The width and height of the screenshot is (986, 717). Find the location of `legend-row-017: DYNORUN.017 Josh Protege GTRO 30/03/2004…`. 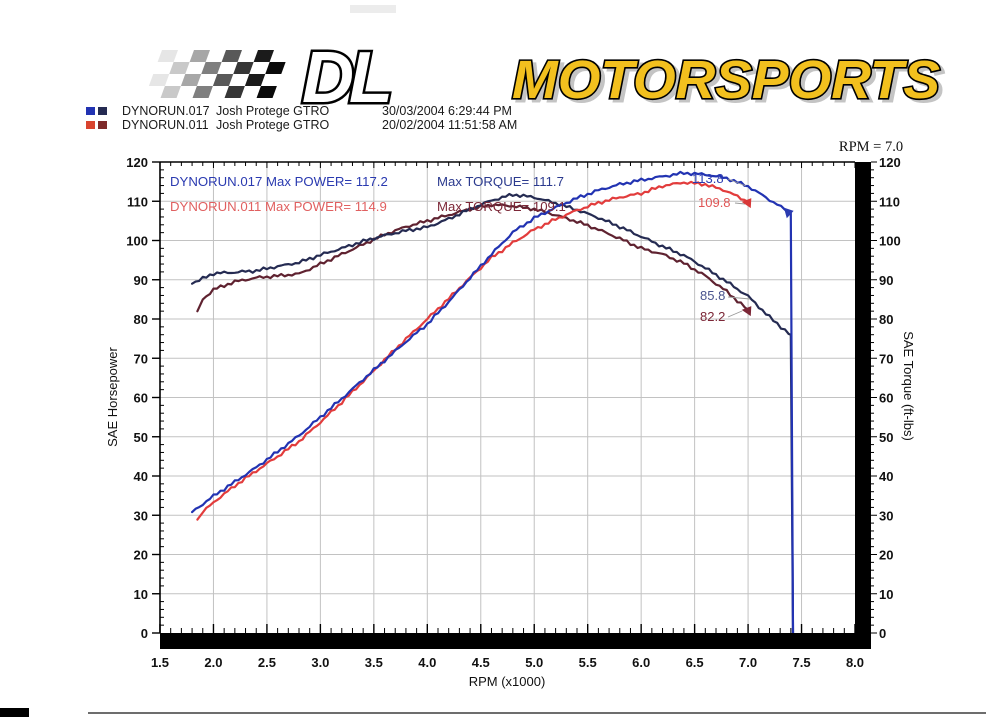

legend-row-017: DYNORUN.017 Josh Protege GTRO 30/03/2004… is located at coordinates (301, 110).